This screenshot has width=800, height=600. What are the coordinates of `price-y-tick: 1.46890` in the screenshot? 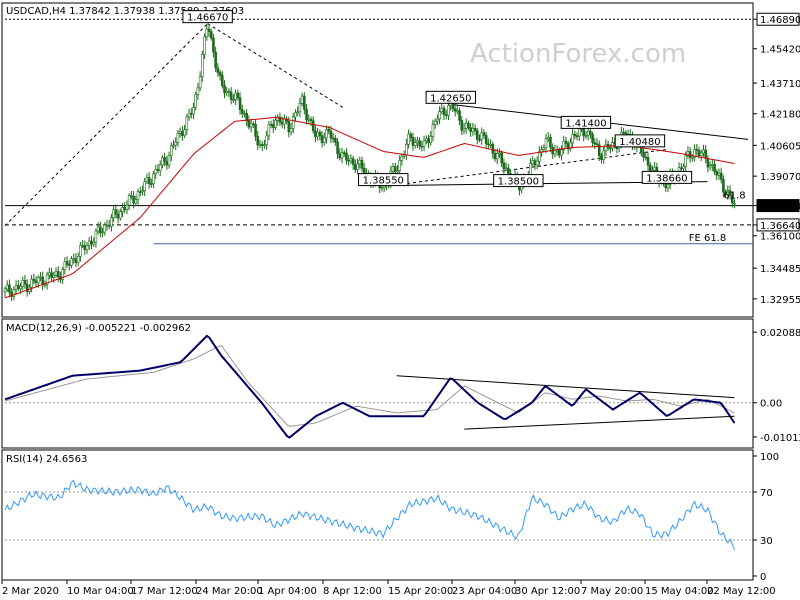 It's located at (780, 20).